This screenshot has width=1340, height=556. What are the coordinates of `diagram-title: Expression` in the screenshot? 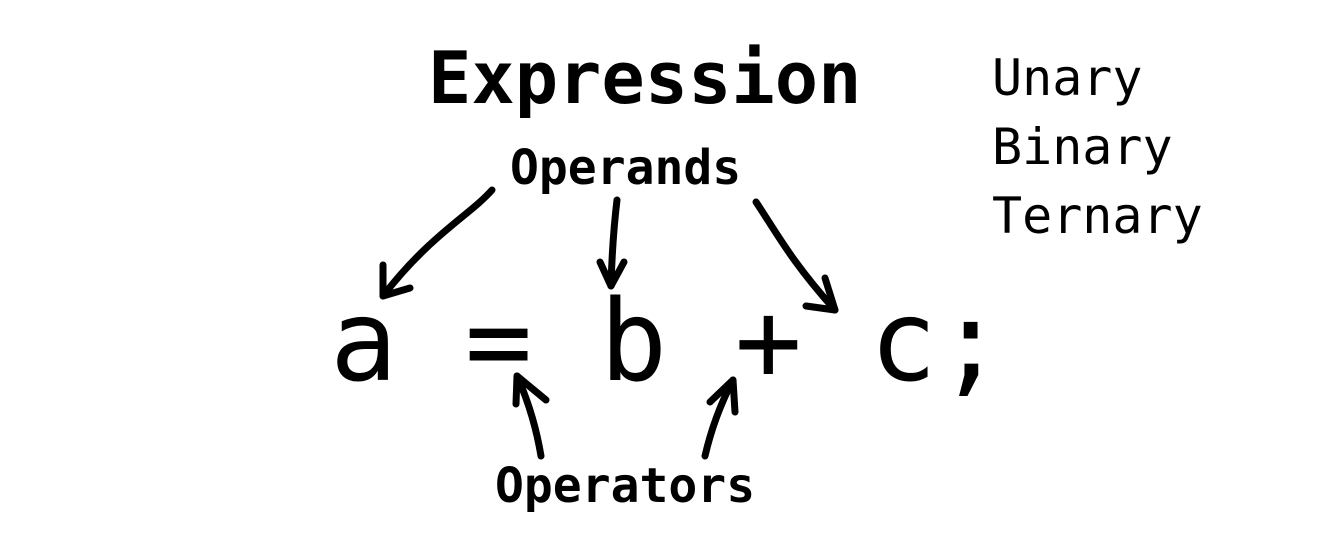 It's located at (645, 78).